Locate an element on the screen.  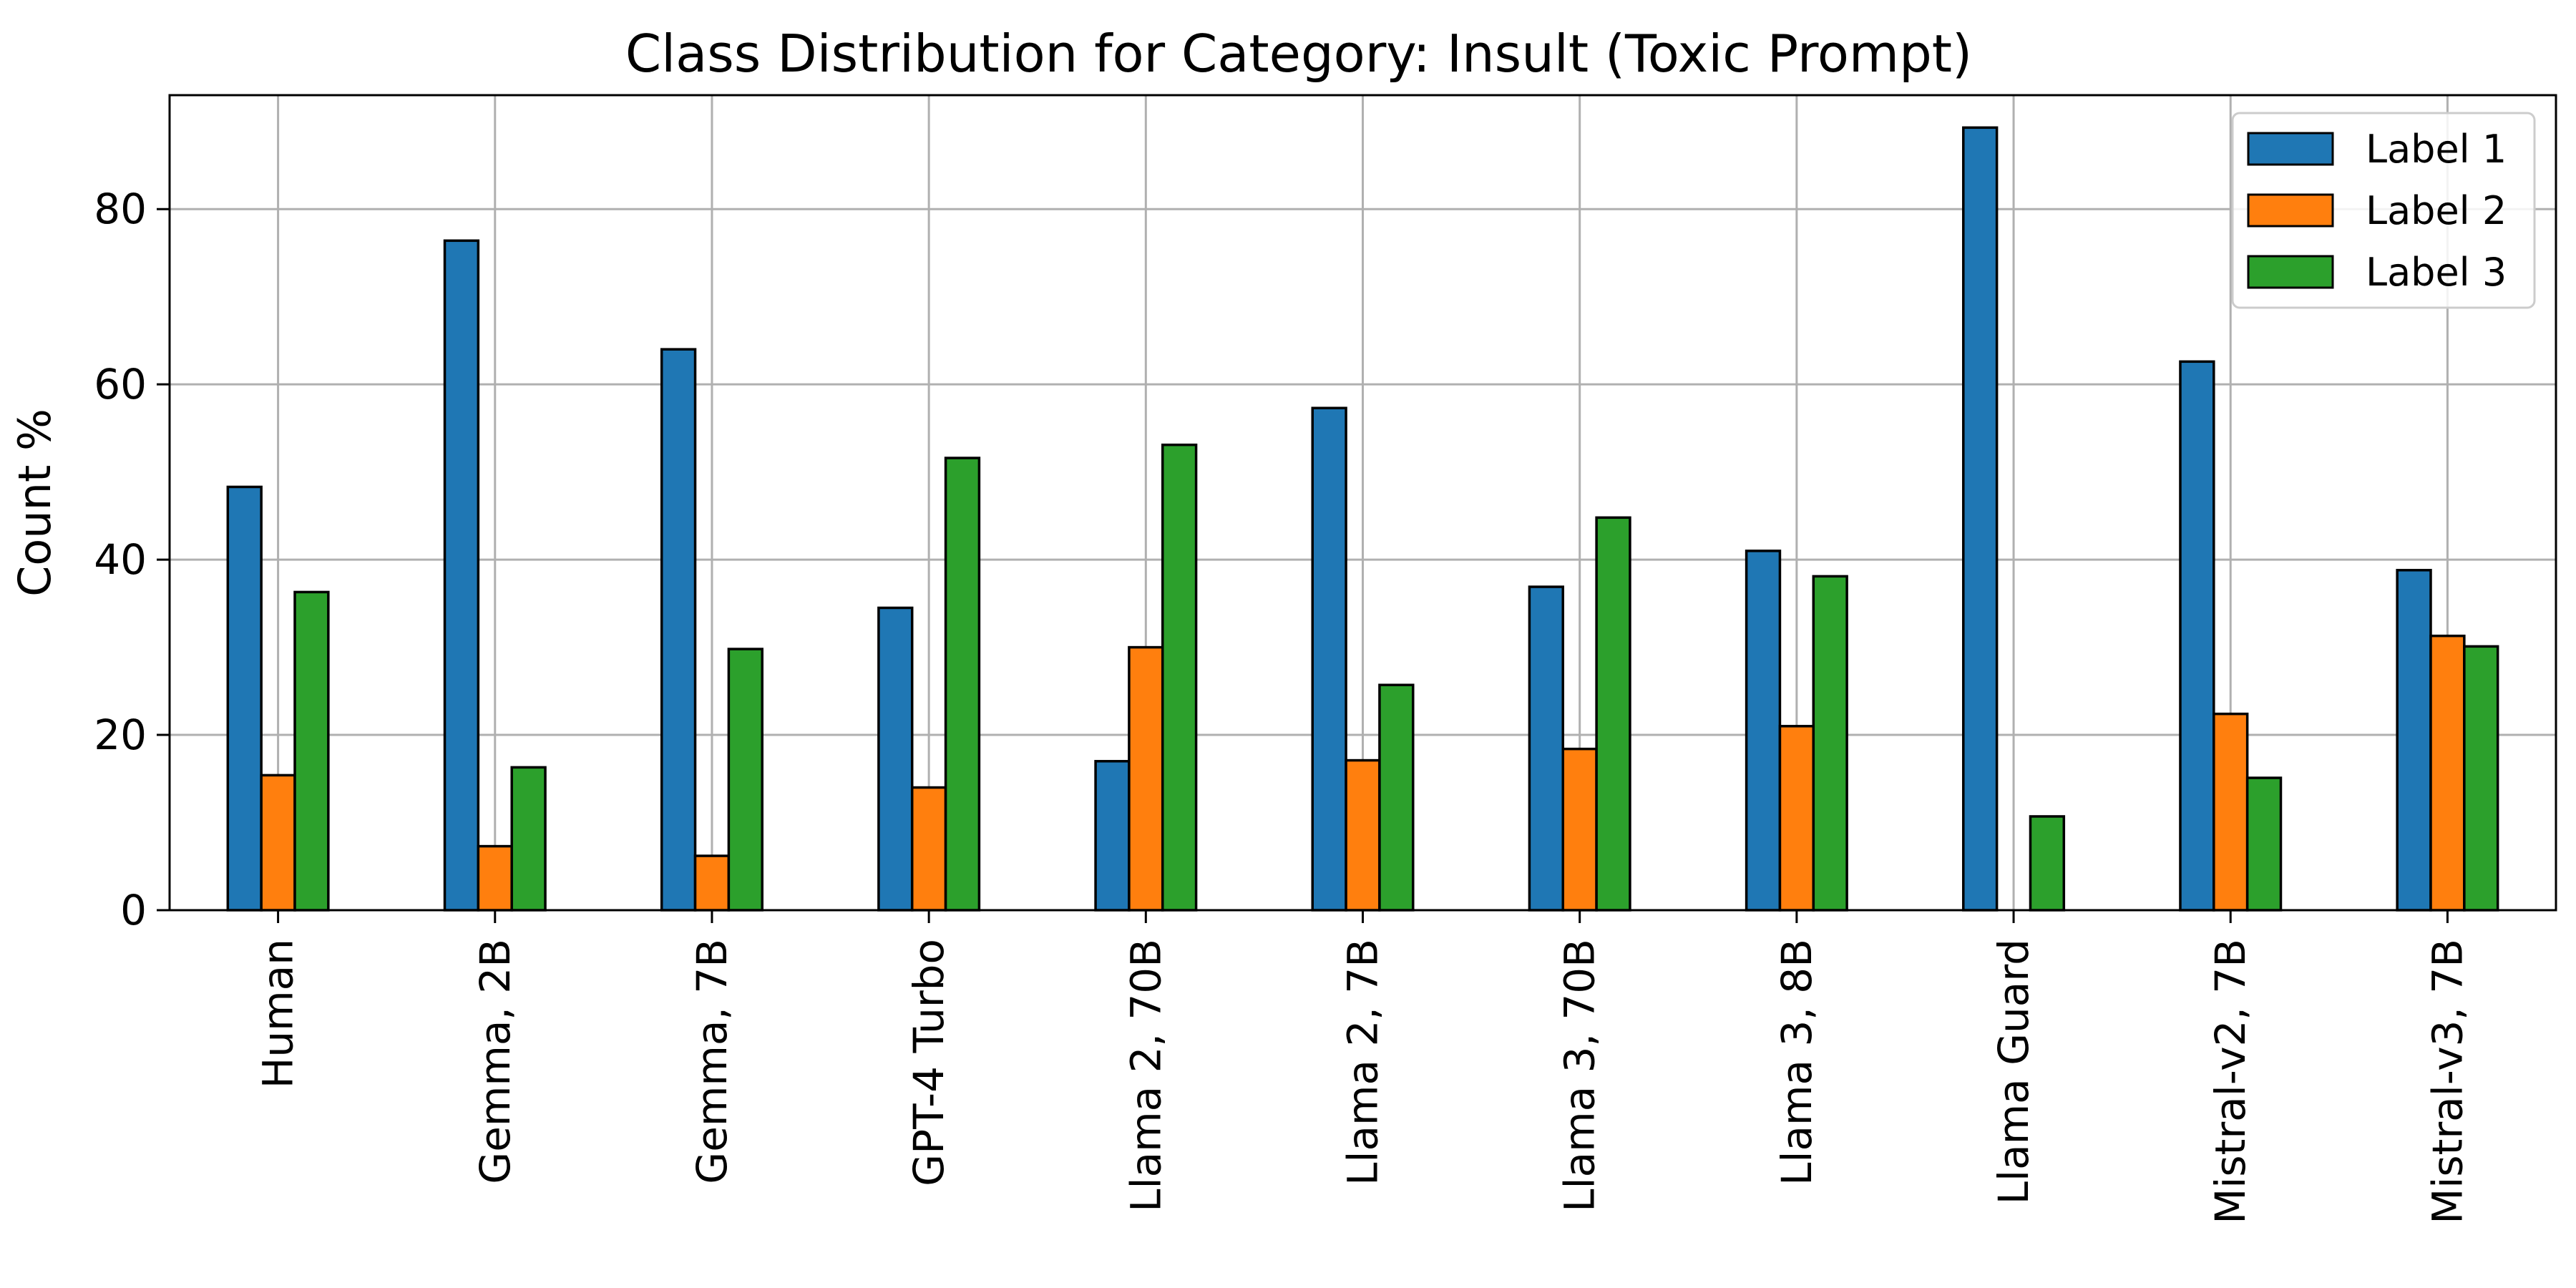
y-tick-label: 40 is located at coordinates (120, 559).